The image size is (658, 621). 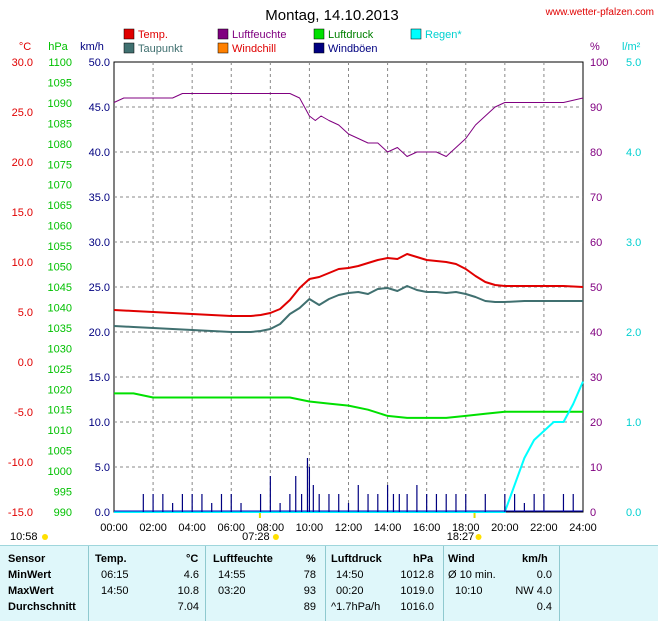 I want to click on wind-tick-label: 5.0, so click(x=102, y=468).